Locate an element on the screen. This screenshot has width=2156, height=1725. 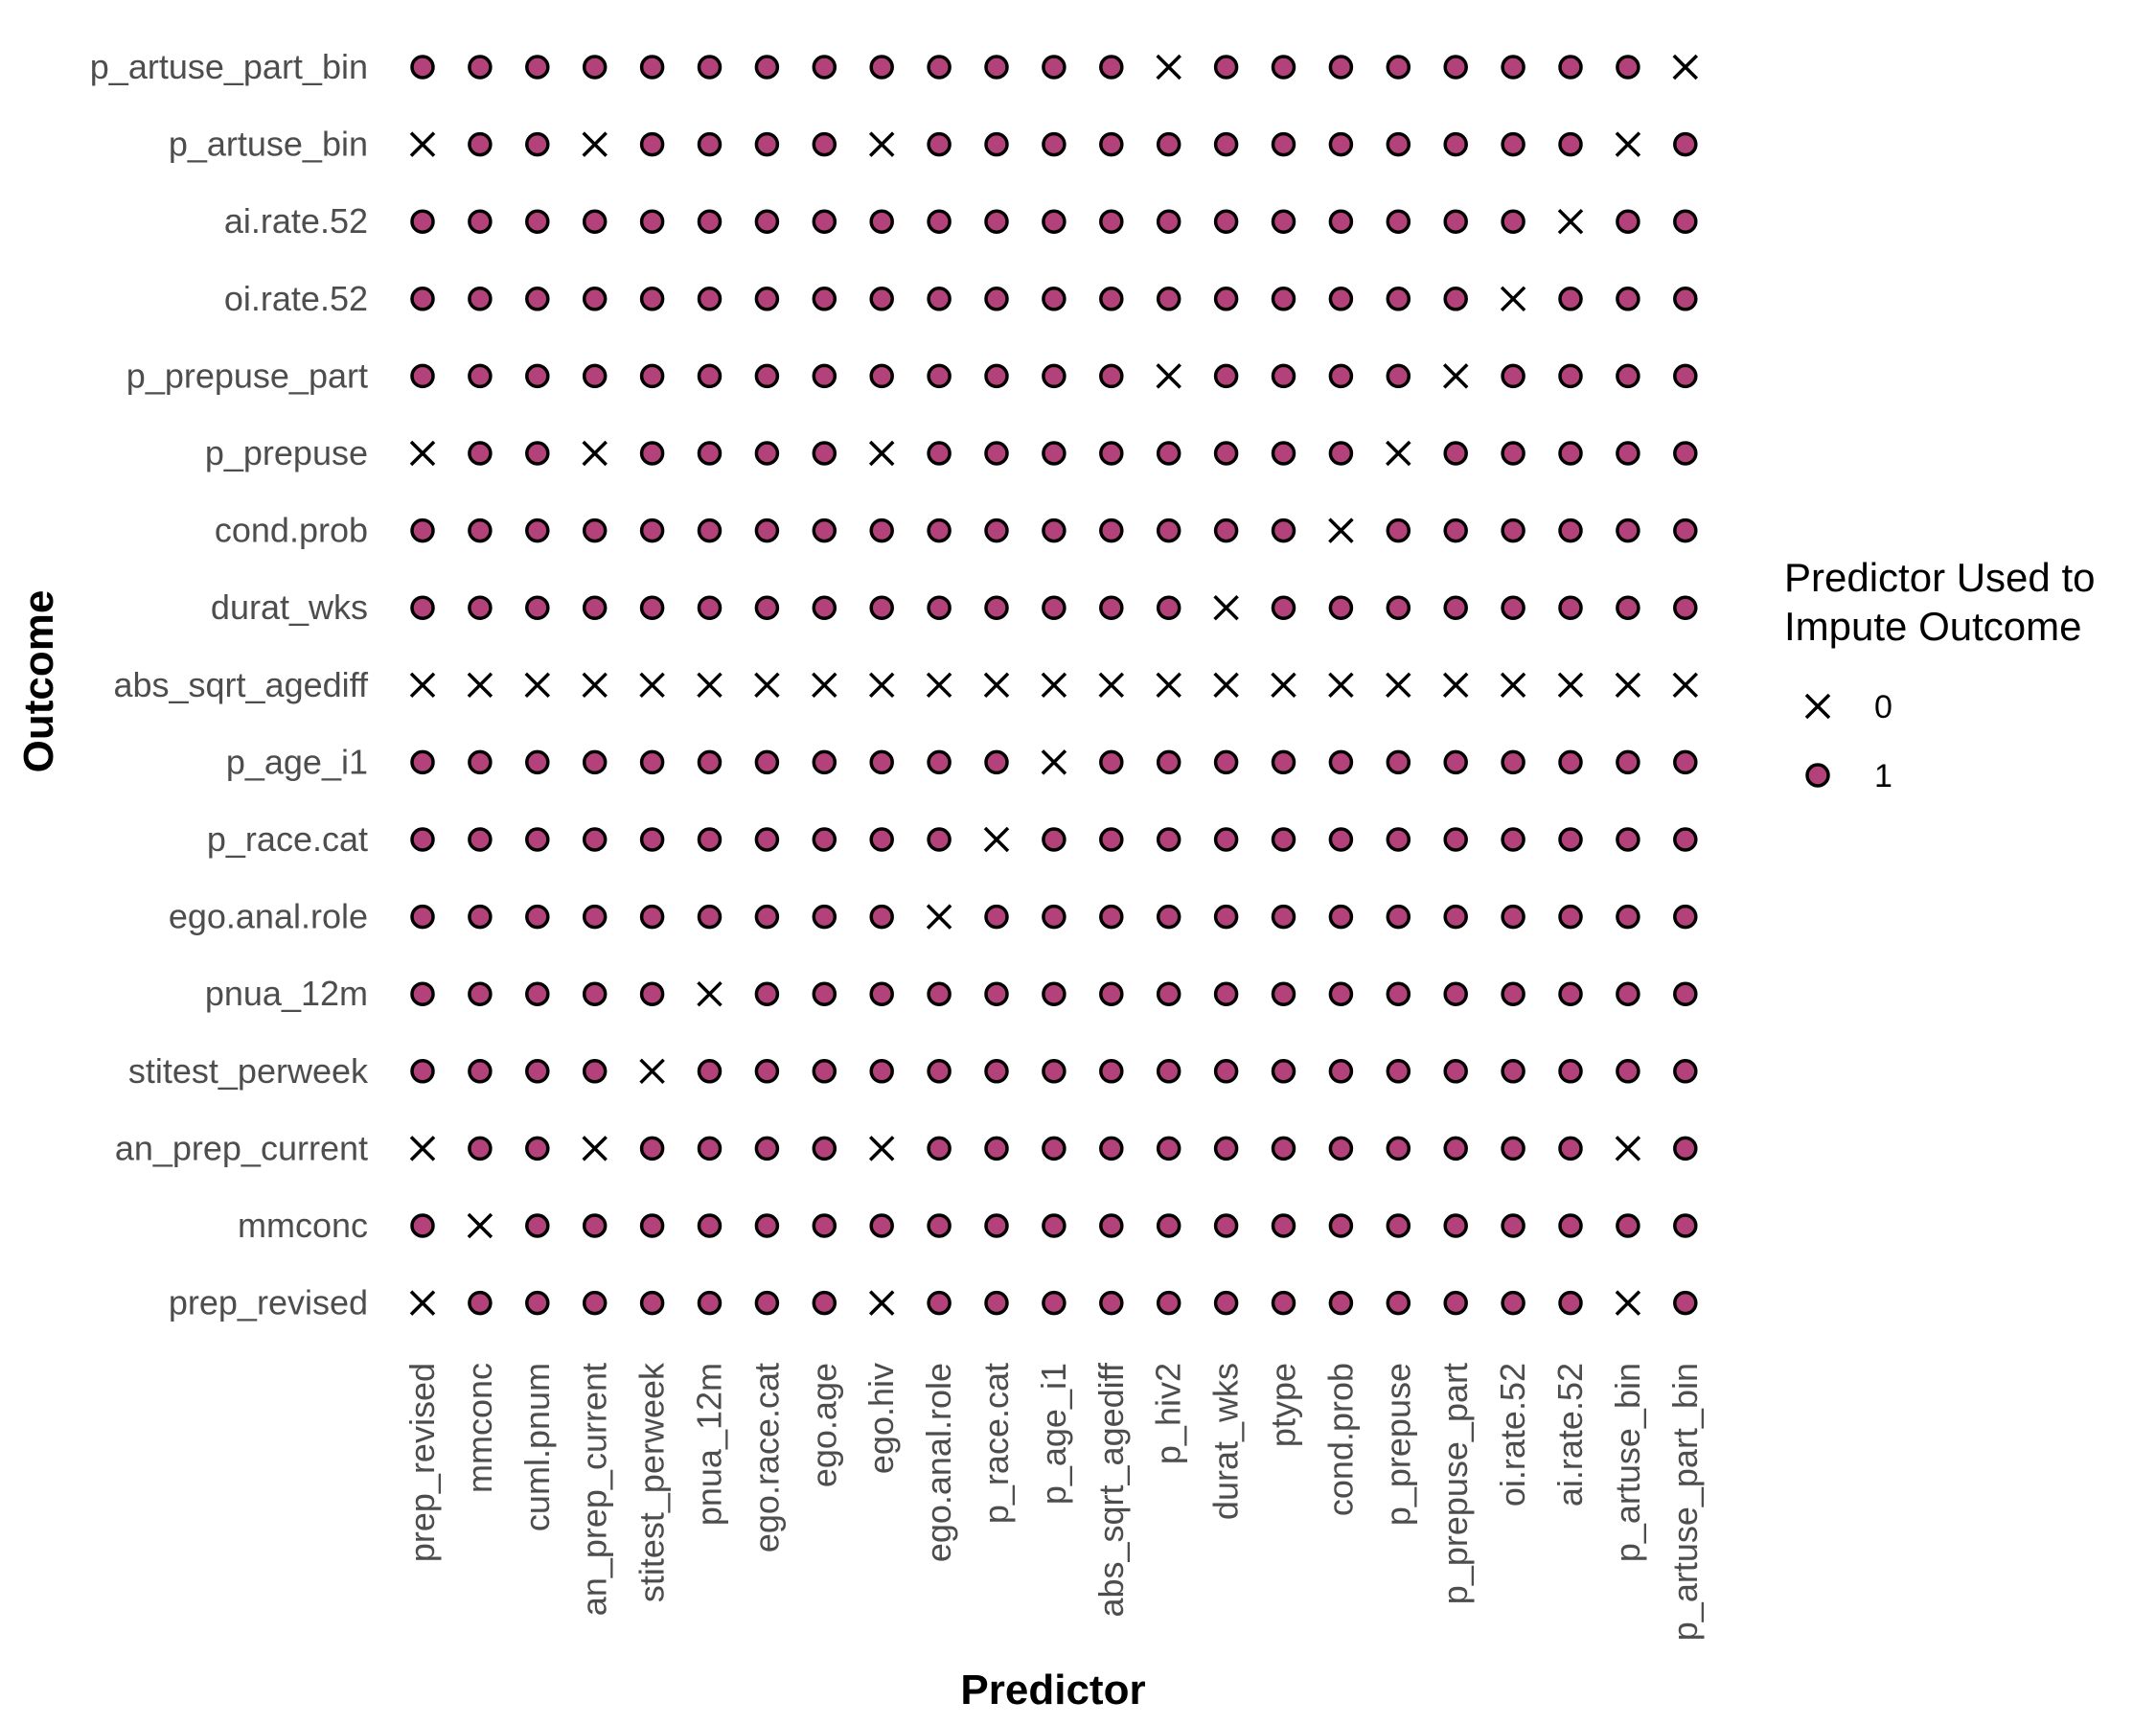
y-tick-label: durat_wks is located at coordinates (289, 607).